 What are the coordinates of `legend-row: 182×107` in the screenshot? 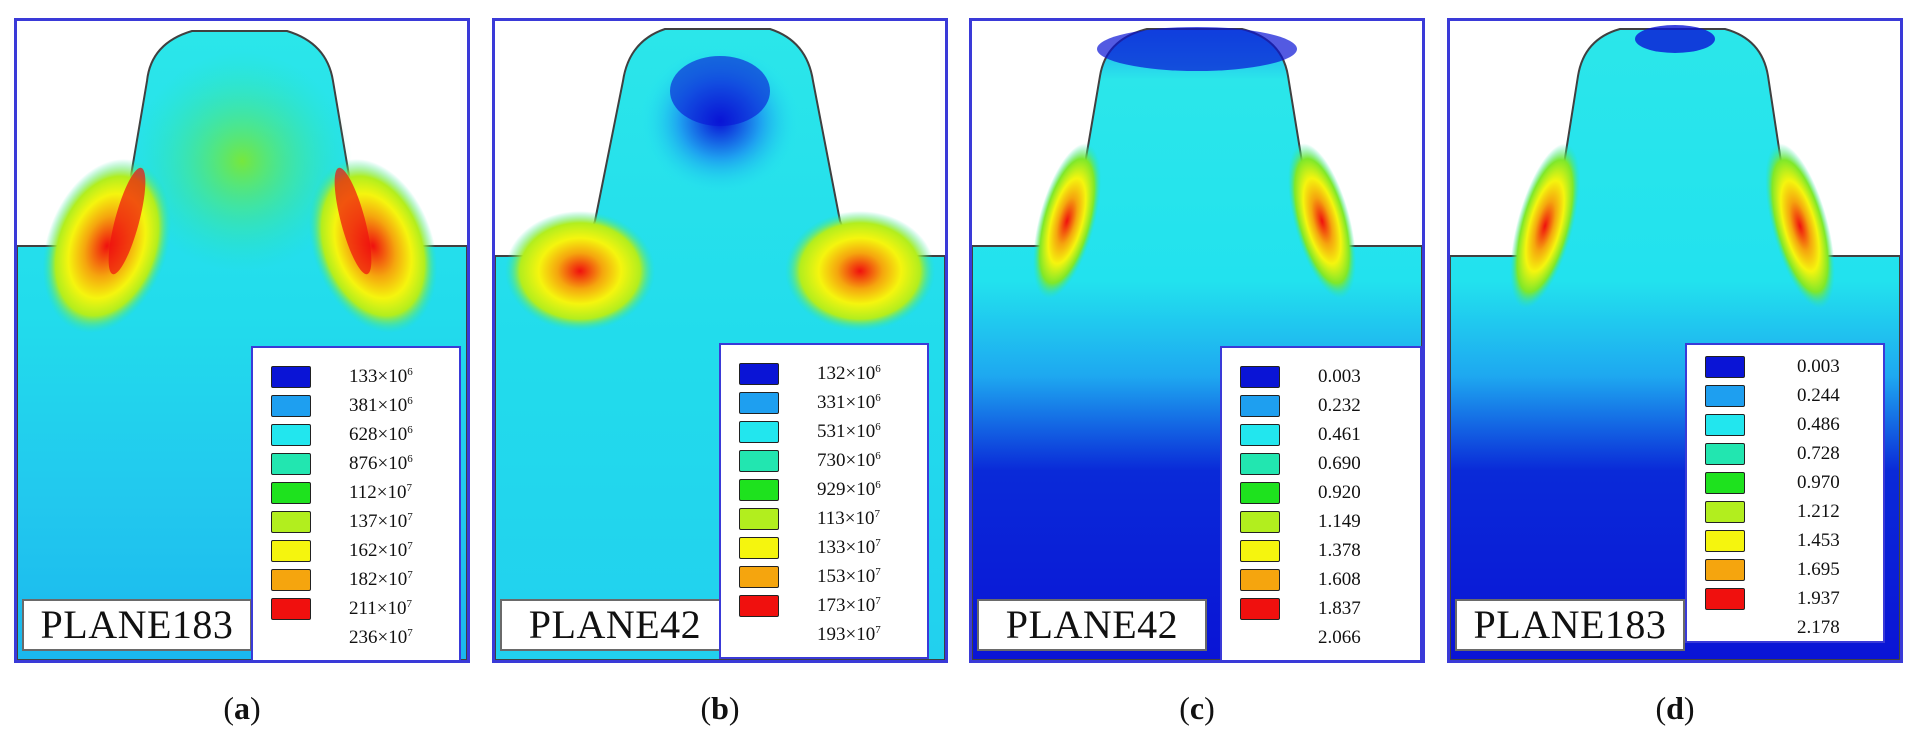 It's located at (356, 580).